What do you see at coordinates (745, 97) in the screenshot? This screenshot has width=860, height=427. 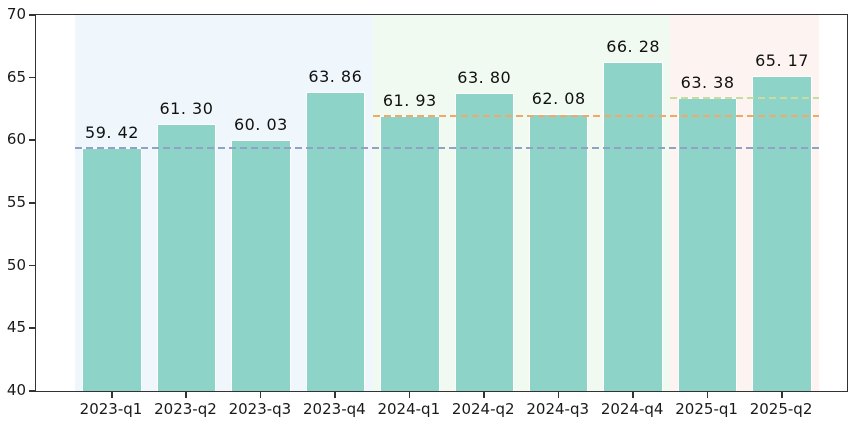 I see `reference-line-63.38` at bounding box center [745, 97].